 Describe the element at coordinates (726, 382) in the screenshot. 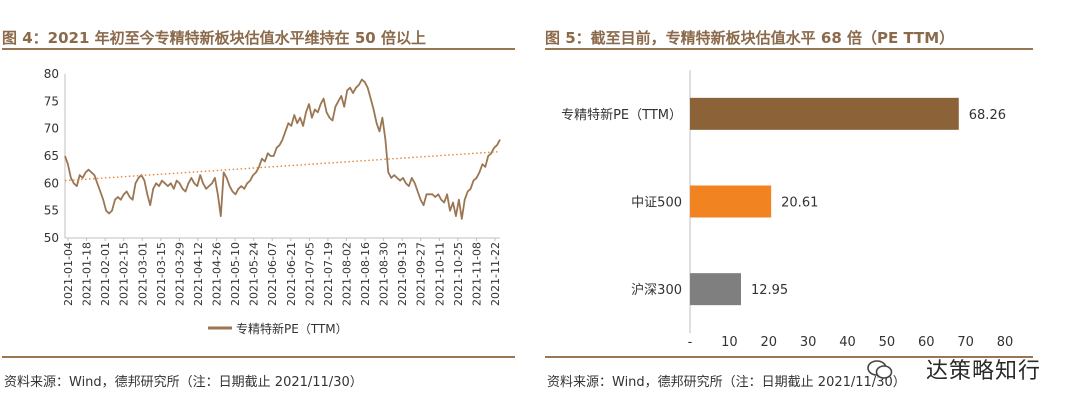

I see `right-source-note: 资料来源：Wind，德邦研究所（注：日期截止 2021/11/30）` at that location.